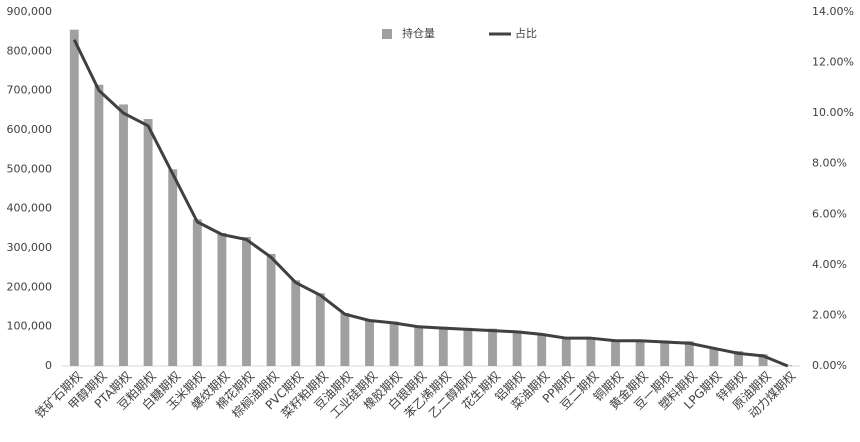 The height and width of the screenshot is (442, 860). Describe the element at coordinates (48, 365) in the screenshot. I see `y-tick-label: 0` at that location.